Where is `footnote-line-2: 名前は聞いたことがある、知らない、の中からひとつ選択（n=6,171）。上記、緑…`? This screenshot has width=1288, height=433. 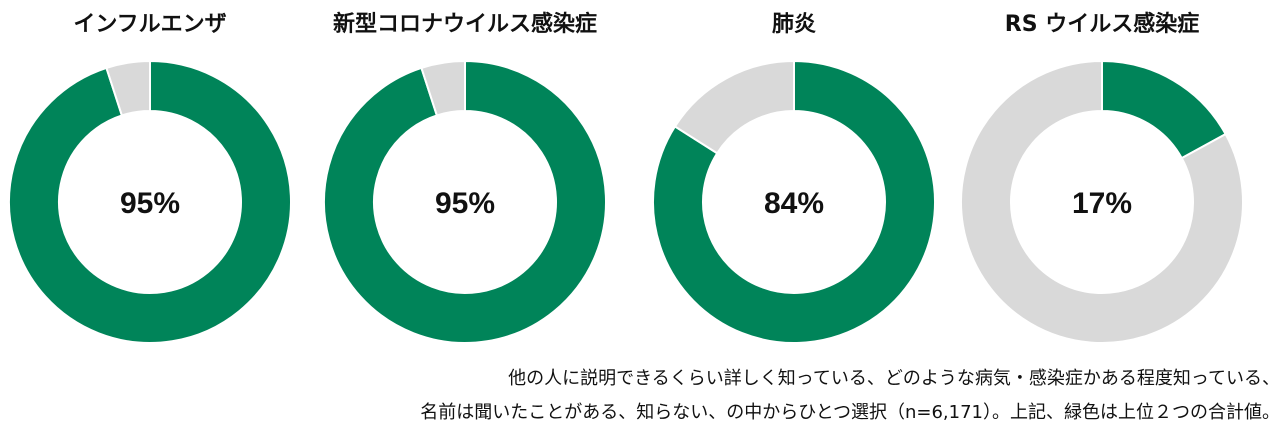
footnote-line-2: 名前は聞いたことがある、知らない、の中からひとつ選択（n=6,171）。上記、緑… is located at coordinates (850, 412).